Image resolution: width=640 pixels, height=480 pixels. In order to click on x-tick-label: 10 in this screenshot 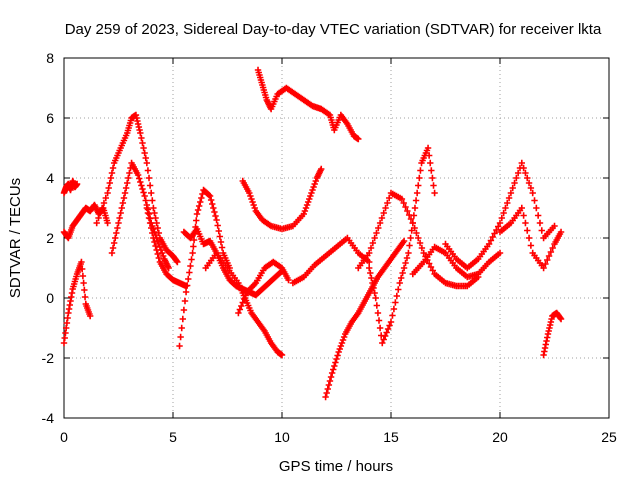, I will do `click(282, 437)`.